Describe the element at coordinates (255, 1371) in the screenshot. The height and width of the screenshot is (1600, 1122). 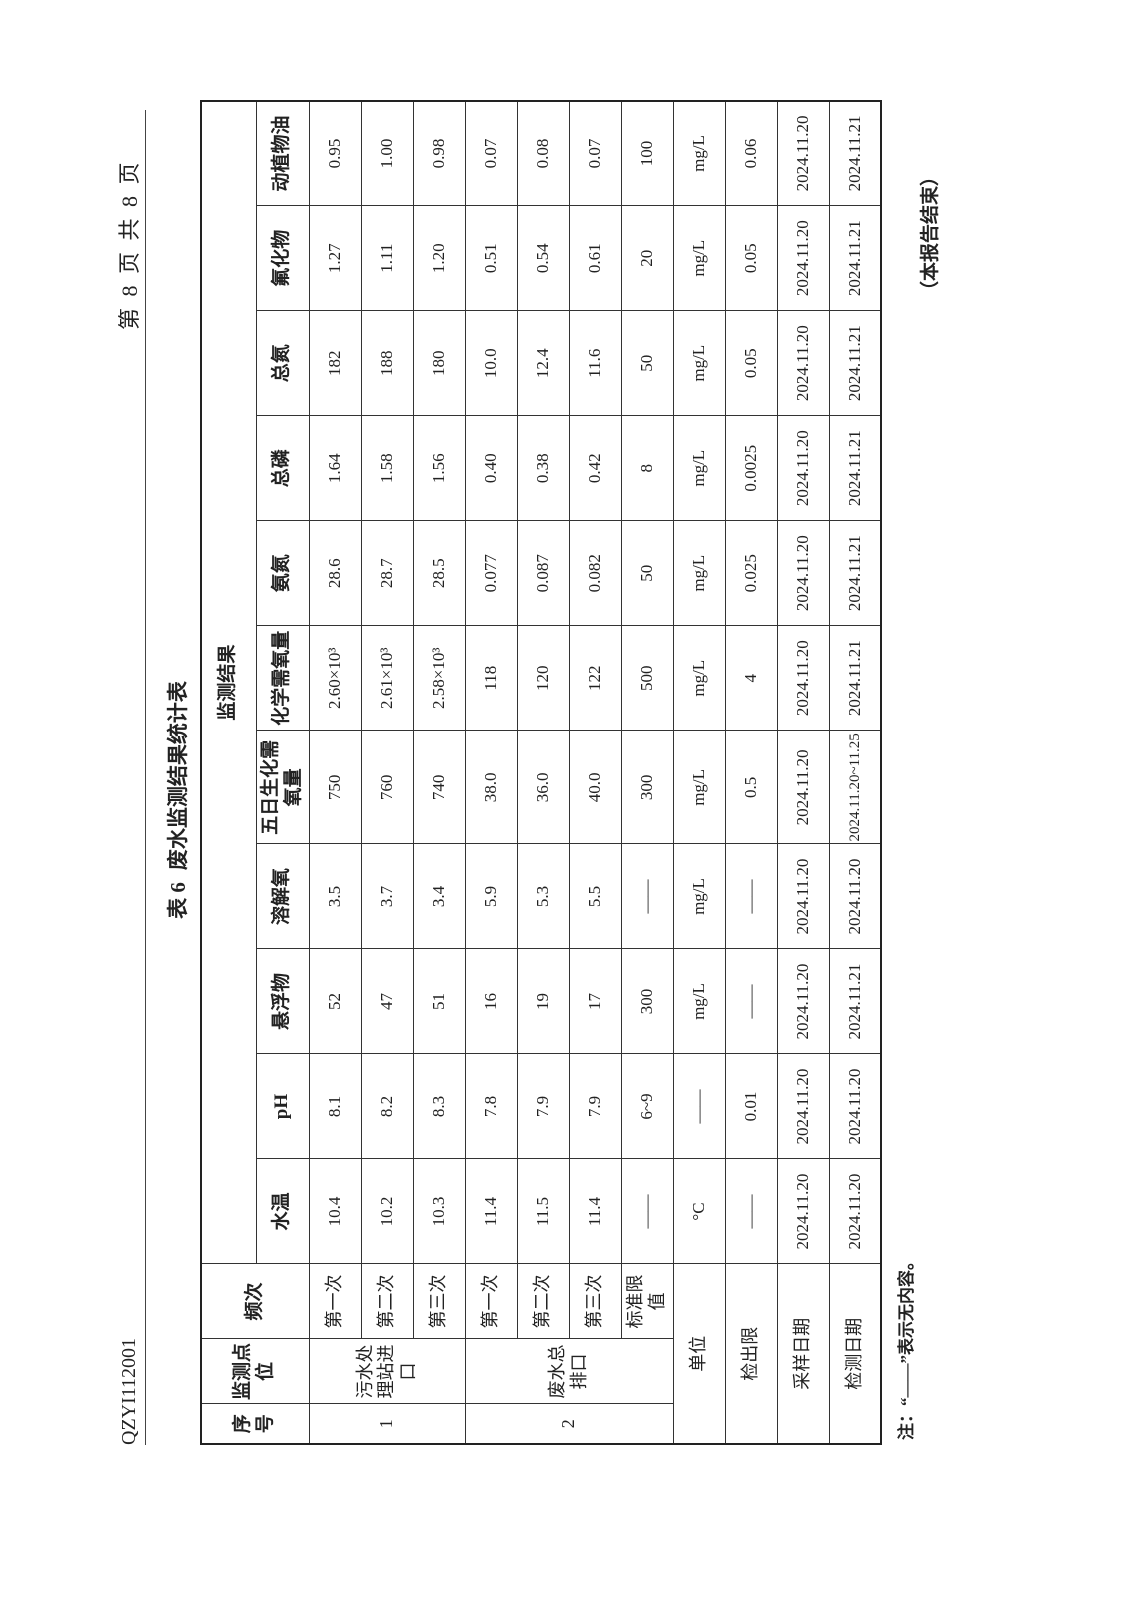
I see `header-cell: 监测点位` at that location.